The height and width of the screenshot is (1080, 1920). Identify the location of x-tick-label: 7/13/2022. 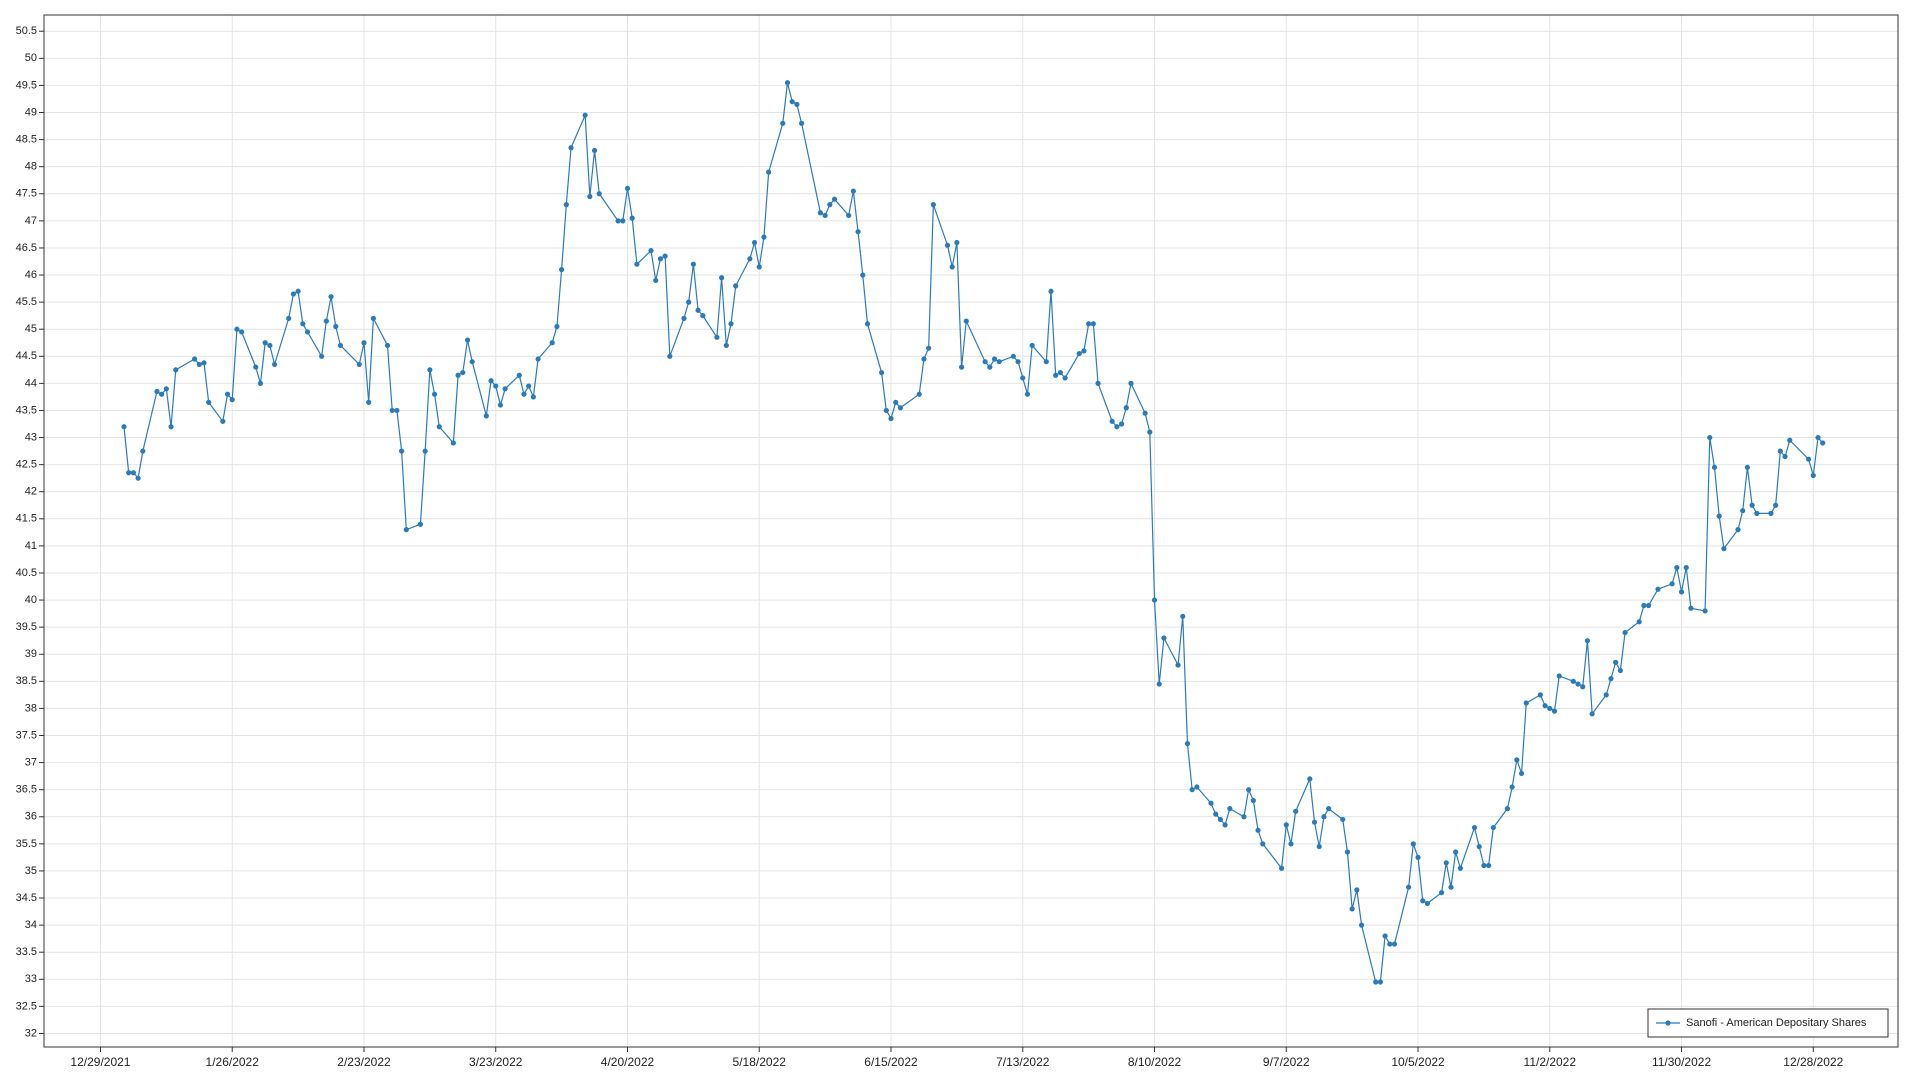
(1023, 1062).